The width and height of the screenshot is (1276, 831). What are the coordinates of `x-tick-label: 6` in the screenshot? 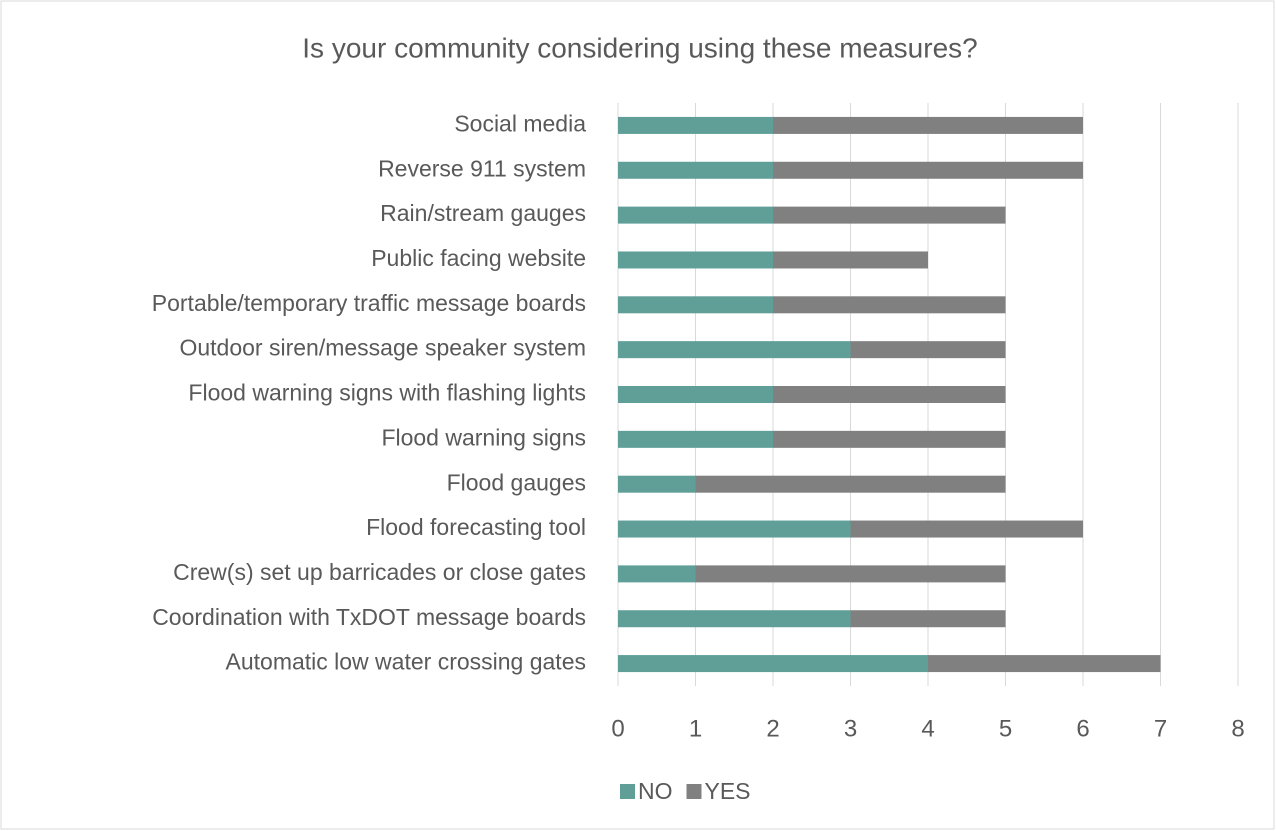 It's located at (1082, 728).